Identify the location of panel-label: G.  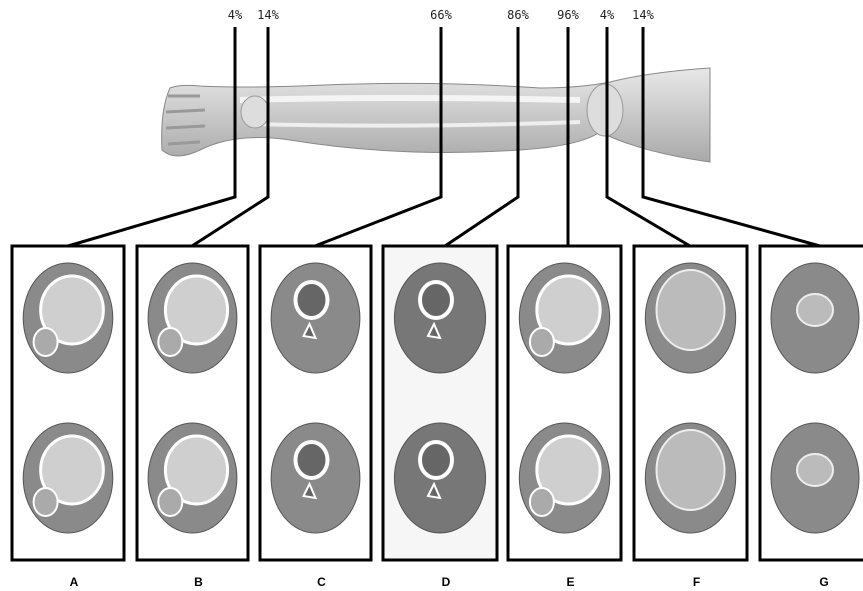
(823, 582).